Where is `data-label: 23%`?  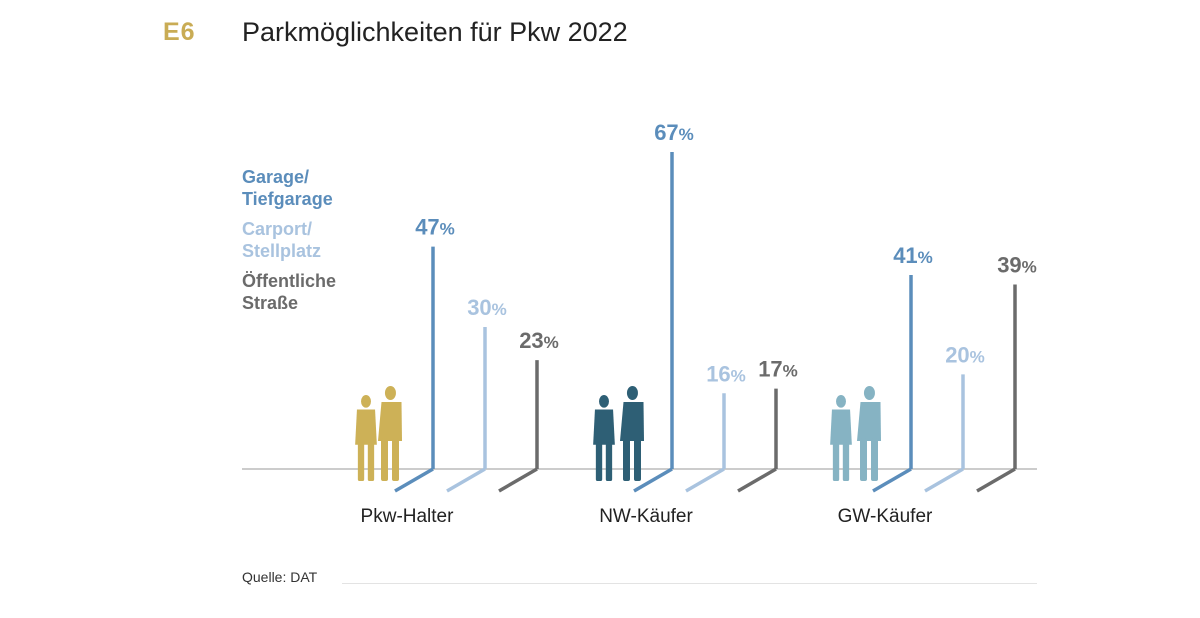
data-label: 23% is located at coordinates (539, 340).